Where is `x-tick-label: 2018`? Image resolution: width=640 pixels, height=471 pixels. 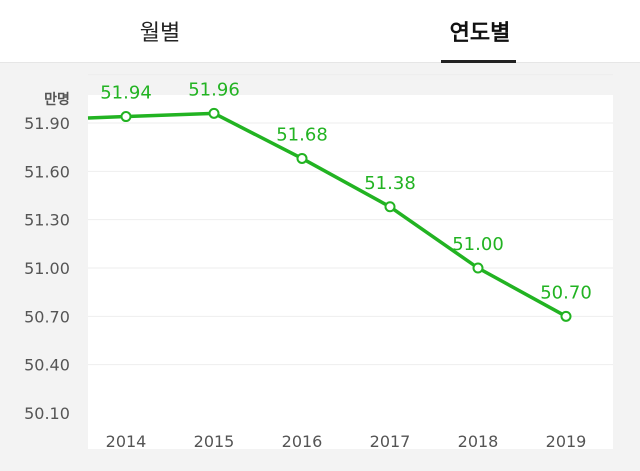 x-tick-label: 2018 is located at coordinates (478, 441).